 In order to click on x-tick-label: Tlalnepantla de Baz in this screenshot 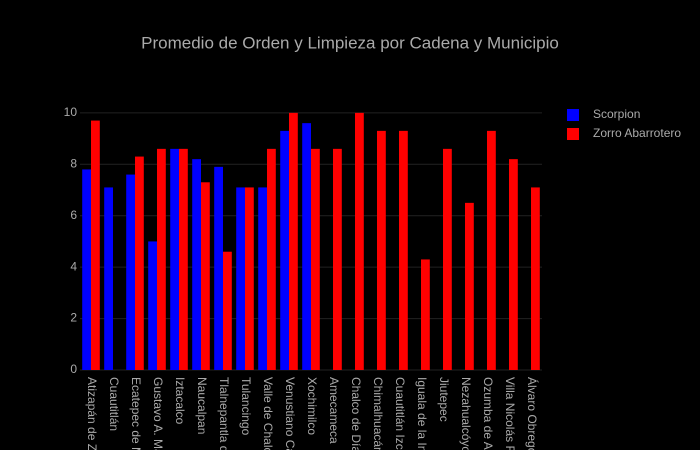, I will do `click(224, 413)`.